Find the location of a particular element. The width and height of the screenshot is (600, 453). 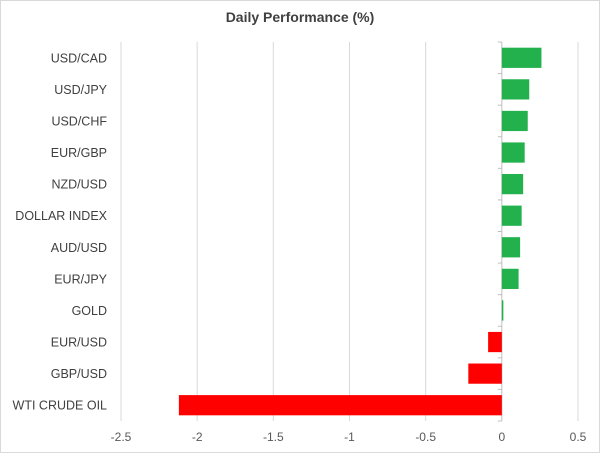

category-label: USD/CHF is located at coordinates (79, 121).